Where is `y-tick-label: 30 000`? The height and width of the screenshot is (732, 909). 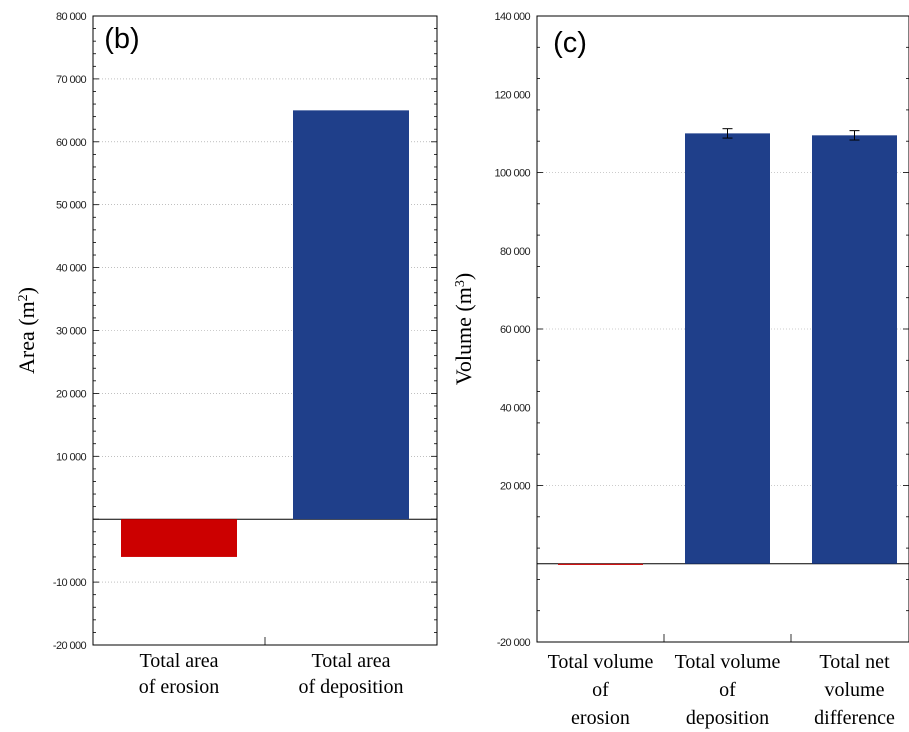
y-tick-label: 30 000 is located at coordinates (71, 332).